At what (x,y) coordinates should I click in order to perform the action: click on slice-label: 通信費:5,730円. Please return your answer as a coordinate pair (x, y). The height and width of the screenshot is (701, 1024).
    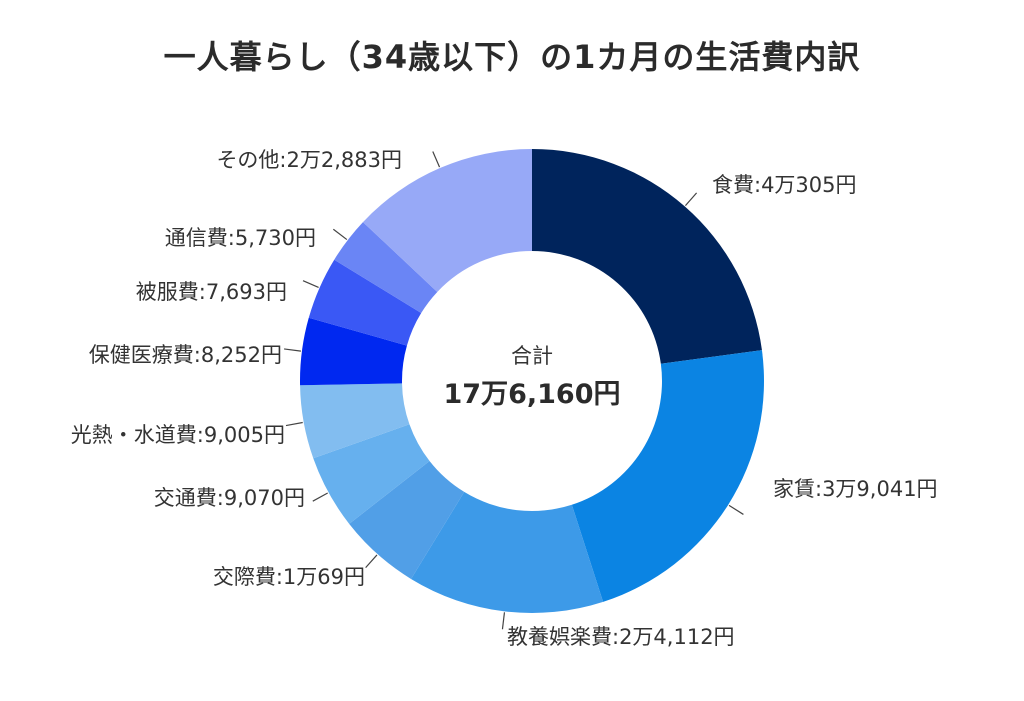
    Looking at the image, I should click on (240, 238).